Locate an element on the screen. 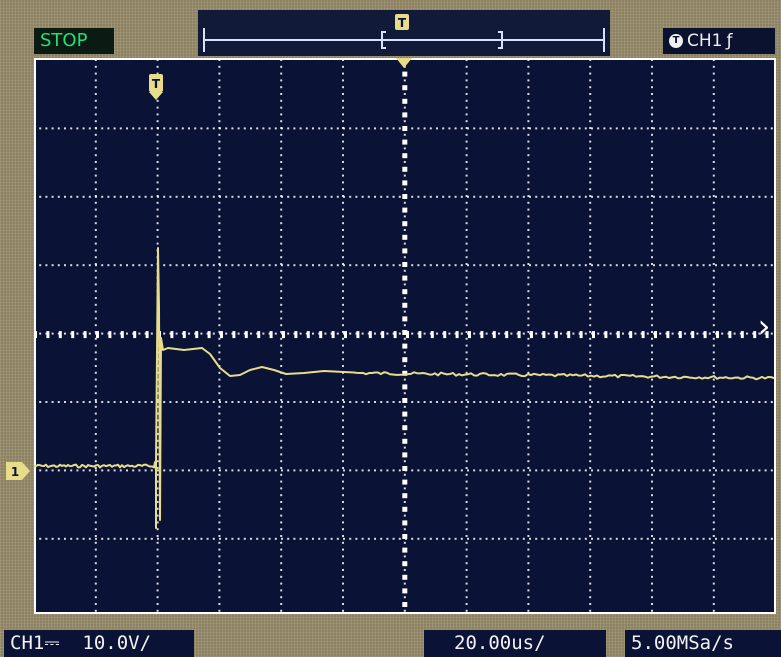 This screenshot has width=781, height=657. memory-depth-indicator: T is located at coordinates (404, 33).